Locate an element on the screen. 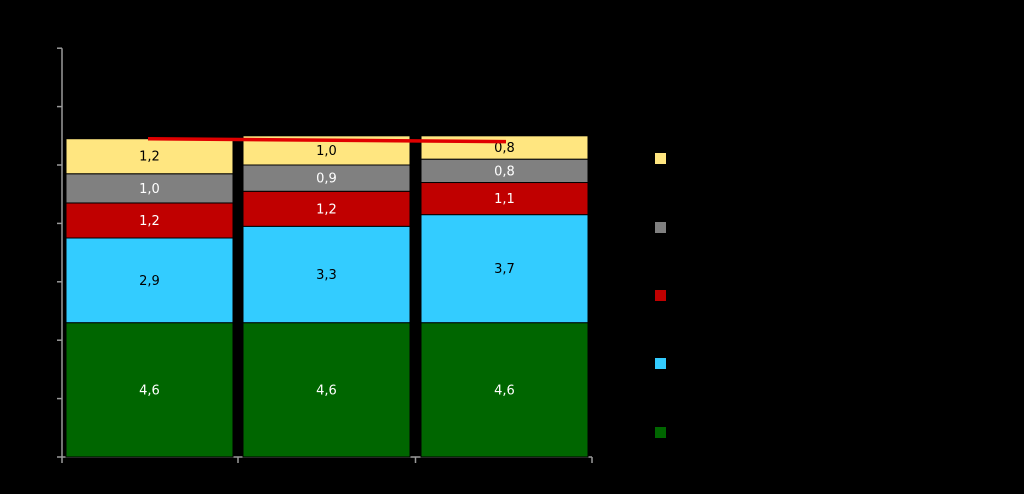 Image resolution: width=1024 pixels, height=494 pixels. legend-marker-s4 is located at coordinates (660, 227).